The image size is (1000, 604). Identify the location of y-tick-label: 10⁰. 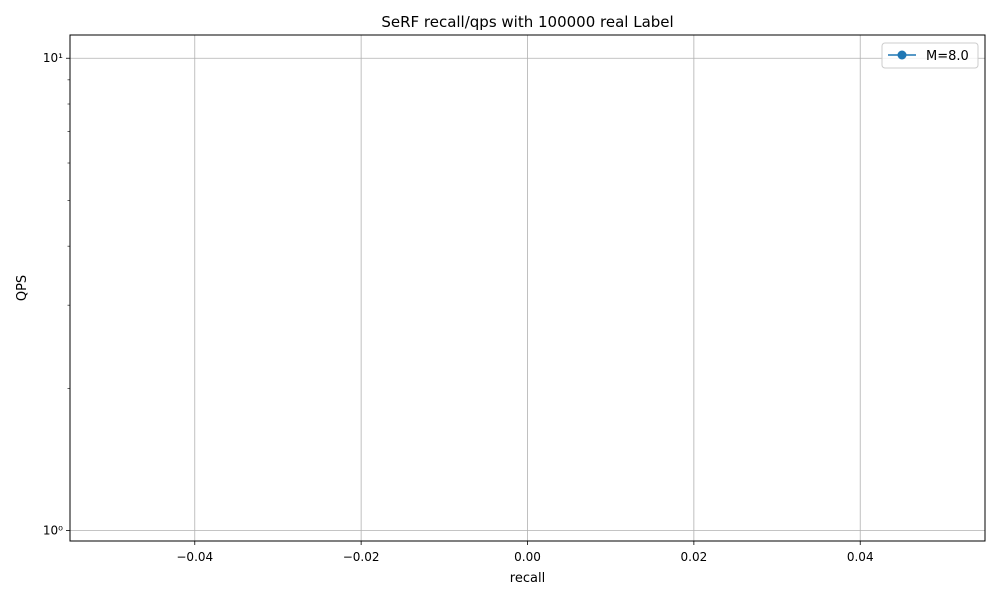
(53, 530).